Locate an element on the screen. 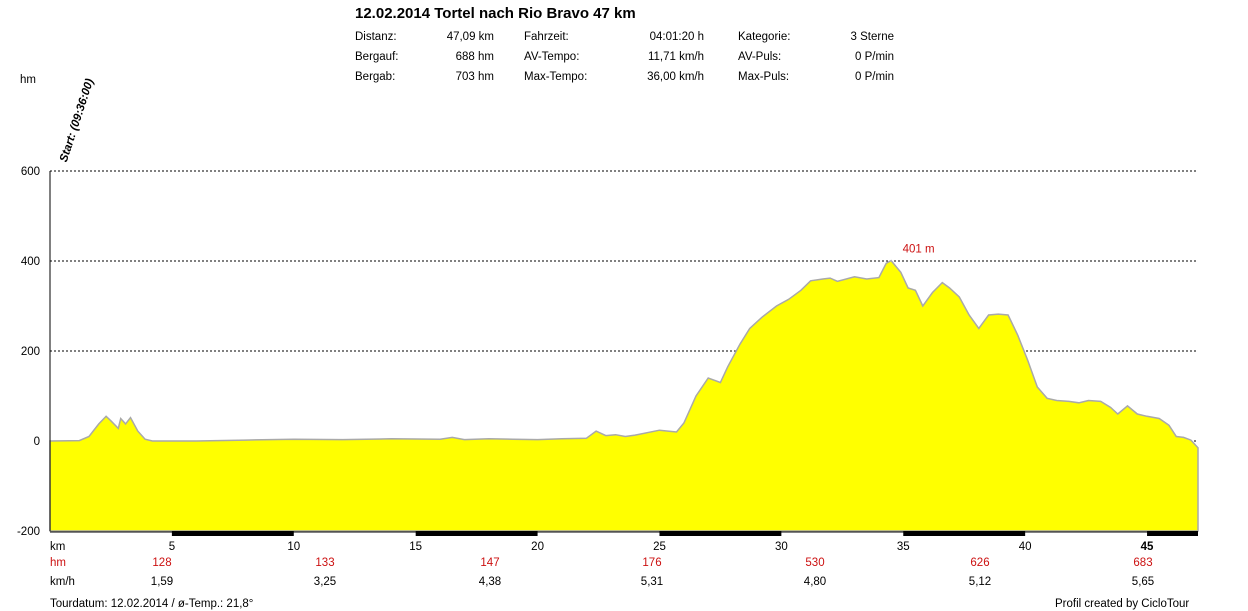 The image size is (1248, 611). hm-row-value: 133 is located at coordinates (325, 563).